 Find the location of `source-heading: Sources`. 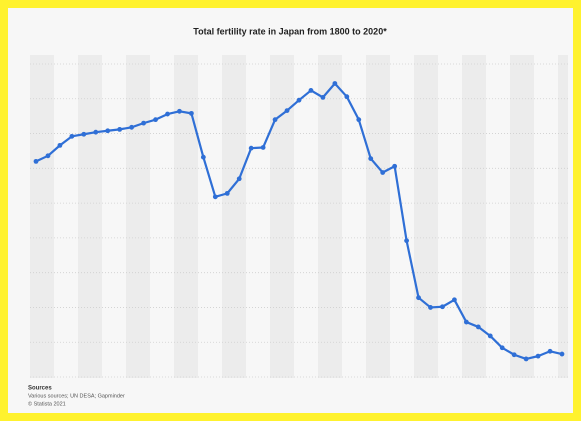

source-heading: Sources is located at coordinates (40, 389).